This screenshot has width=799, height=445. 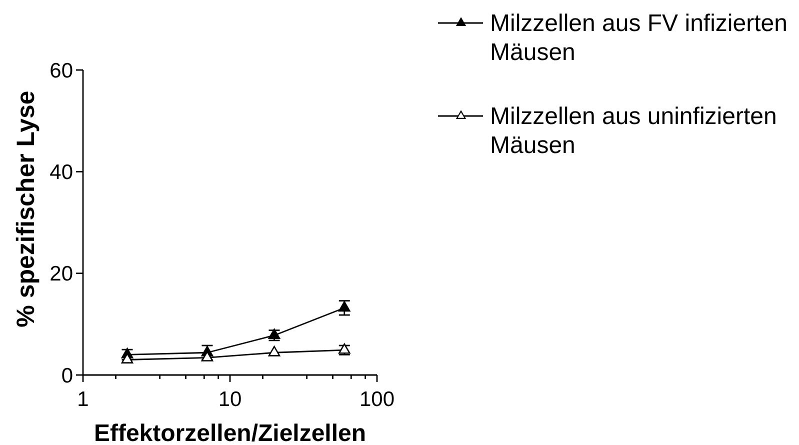 What do you see at coordinates (61, 274) in the screenshot?
I see `y-tick-label: 20` at bounding box center [61, 274].